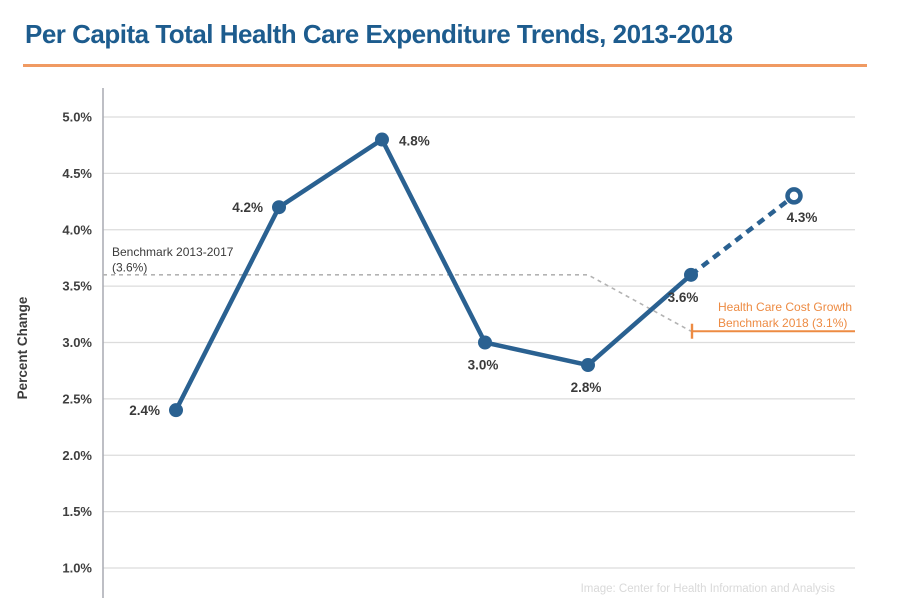 The width and height of the screenshot is (900, 600). I want to click on data-point-label: 3.6%, so click(683, 297).